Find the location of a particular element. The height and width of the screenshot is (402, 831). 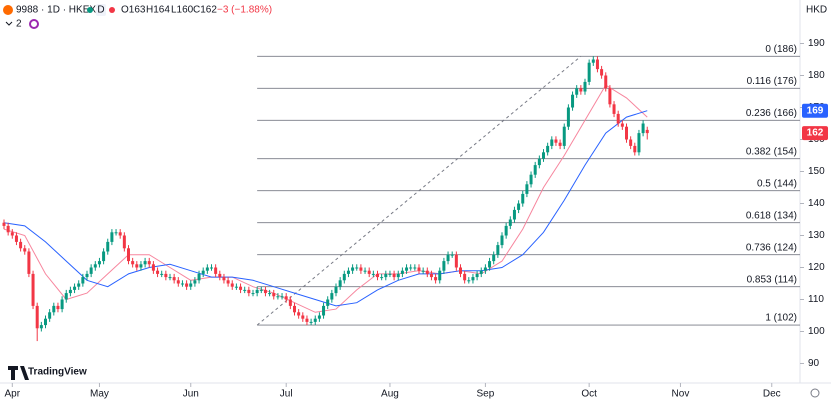

x-tick-label: Aug is located at coordinates (390, 394).